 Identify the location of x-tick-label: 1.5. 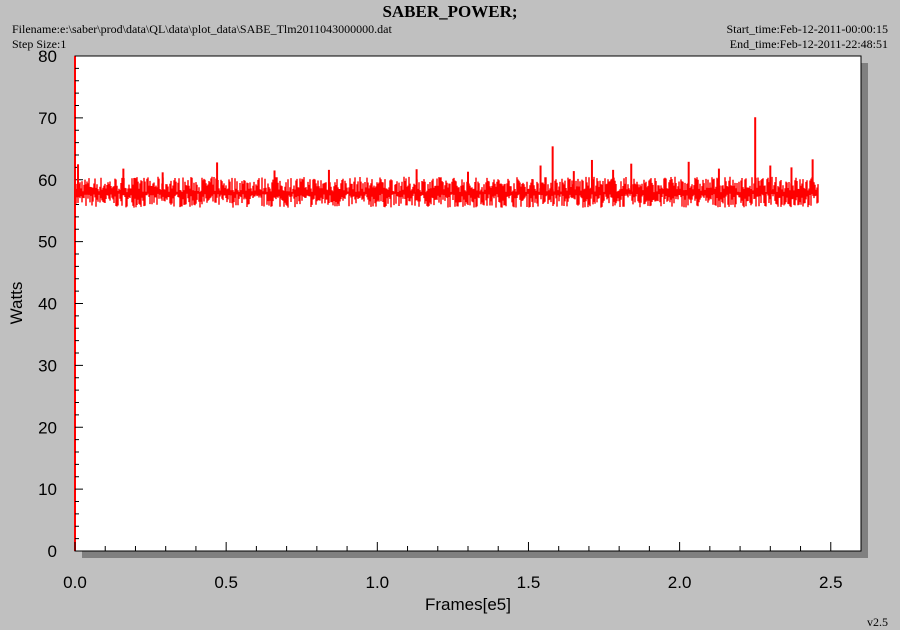
(529, 582).